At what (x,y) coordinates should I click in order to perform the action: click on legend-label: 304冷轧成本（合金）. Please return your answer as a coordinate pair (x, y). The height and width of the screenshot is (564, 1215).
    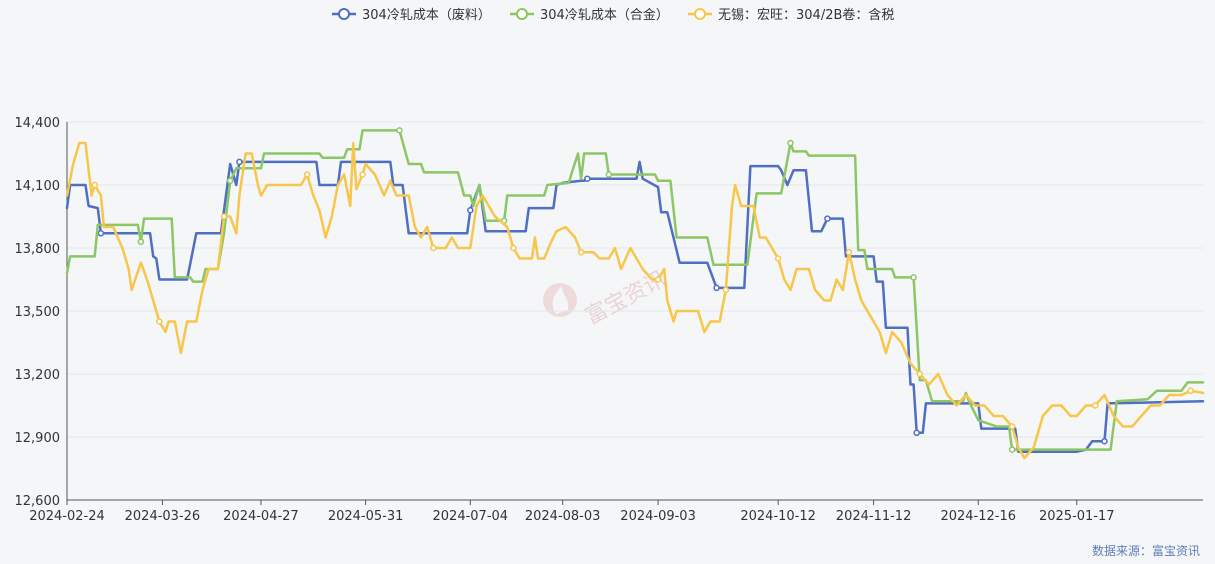
    Looking at the image, I should click on (604, 15).